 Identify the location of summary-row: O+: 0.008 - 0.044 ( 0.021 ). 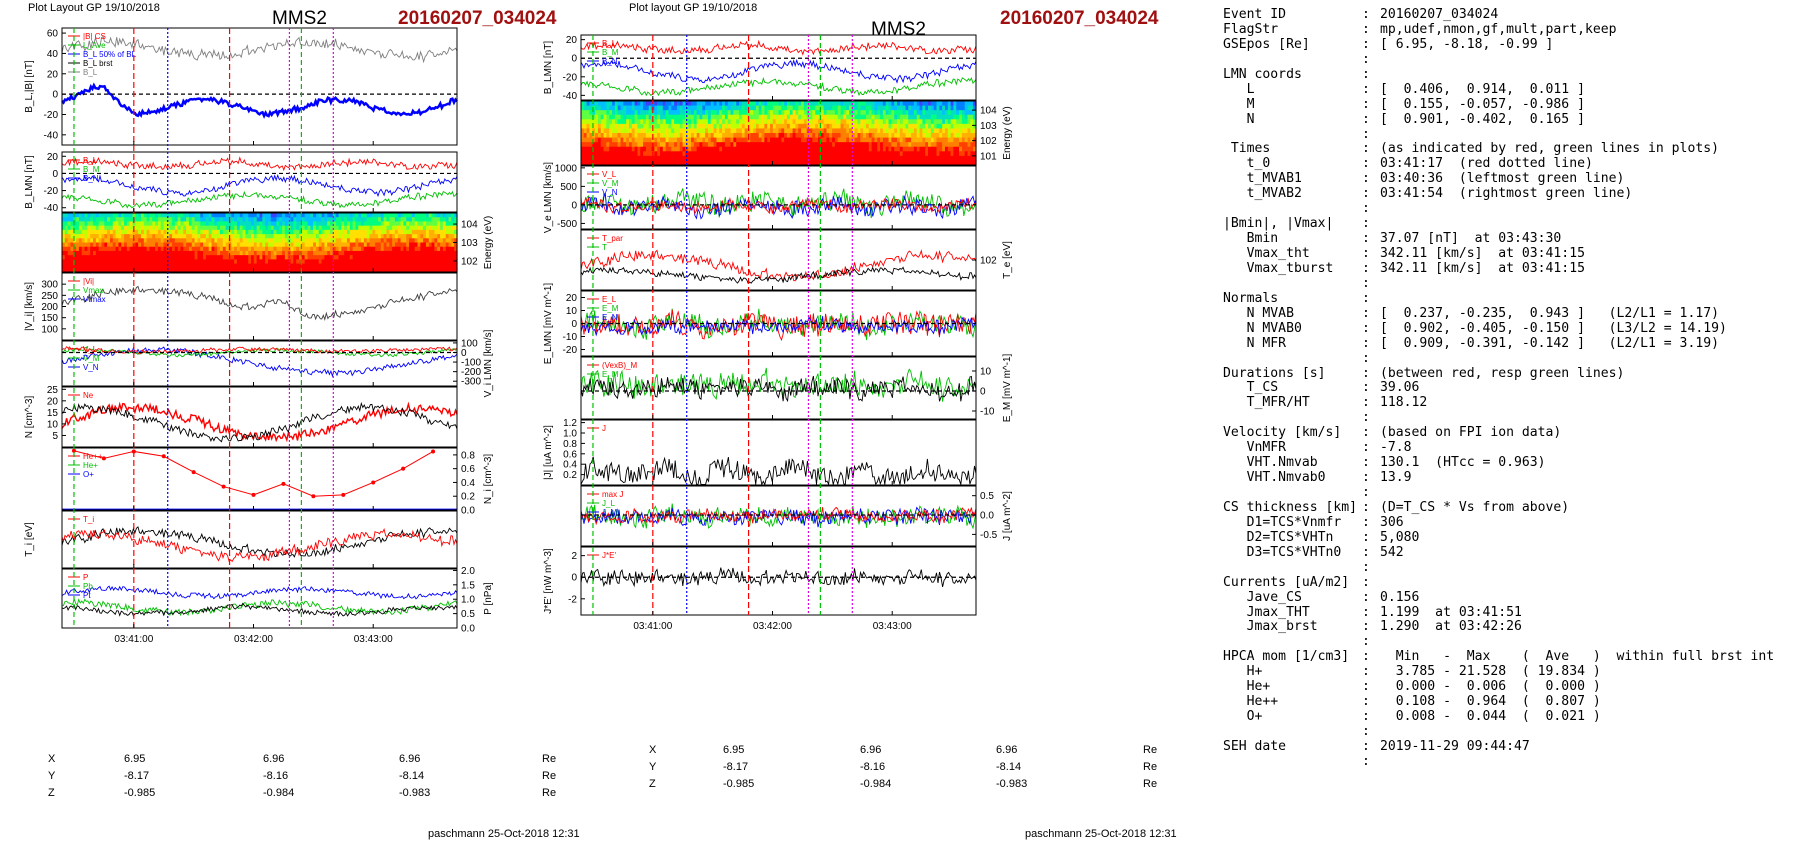
(1513, 717).